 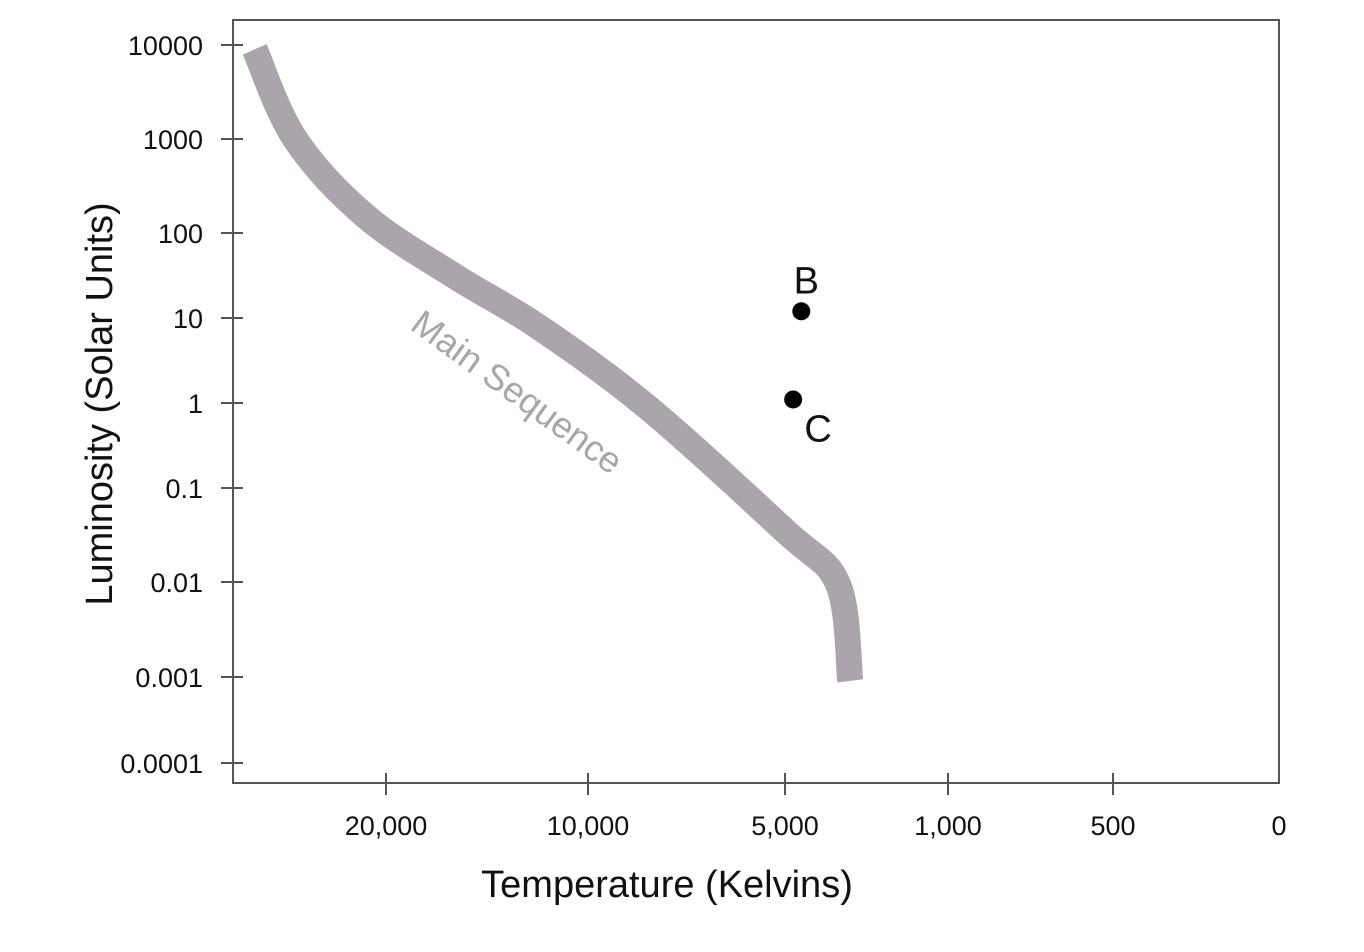 What do you see at coordinates (806, 281) in the screenshot?
I see `star-label-b: B` at bounding box center [806, 281].